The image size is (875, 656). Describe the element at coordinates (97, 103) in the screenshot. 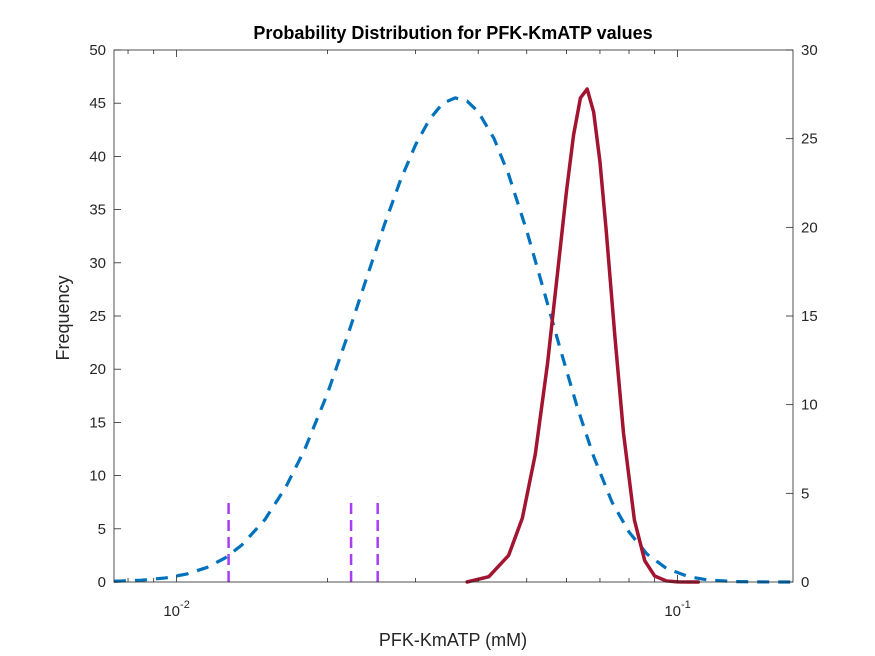

I see `y-left-tick-label: 45` at that location.